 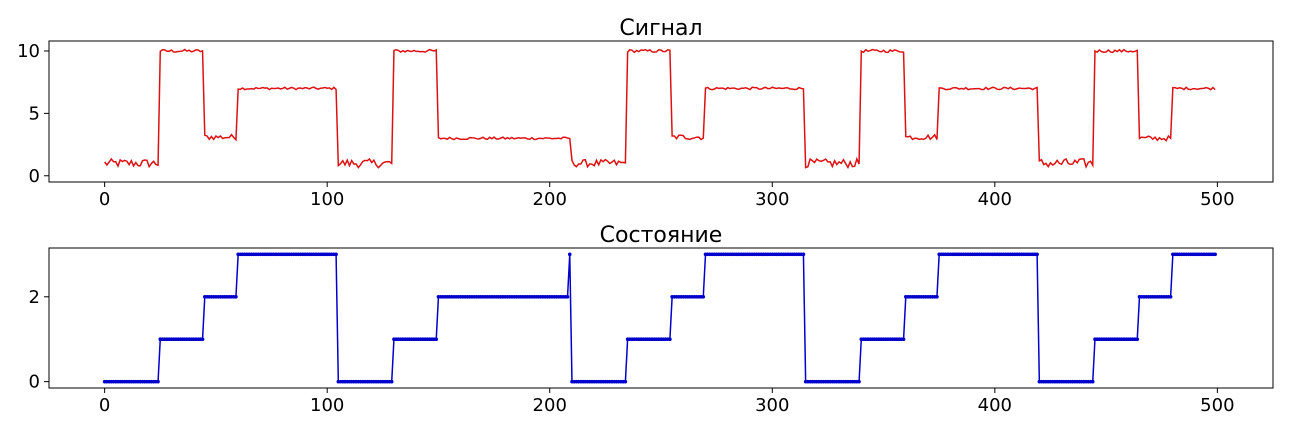 What do you see at coordinates (661, 235) in the screenshot?
I see `chart-title: Состояние` at bounding box center [661, 235].